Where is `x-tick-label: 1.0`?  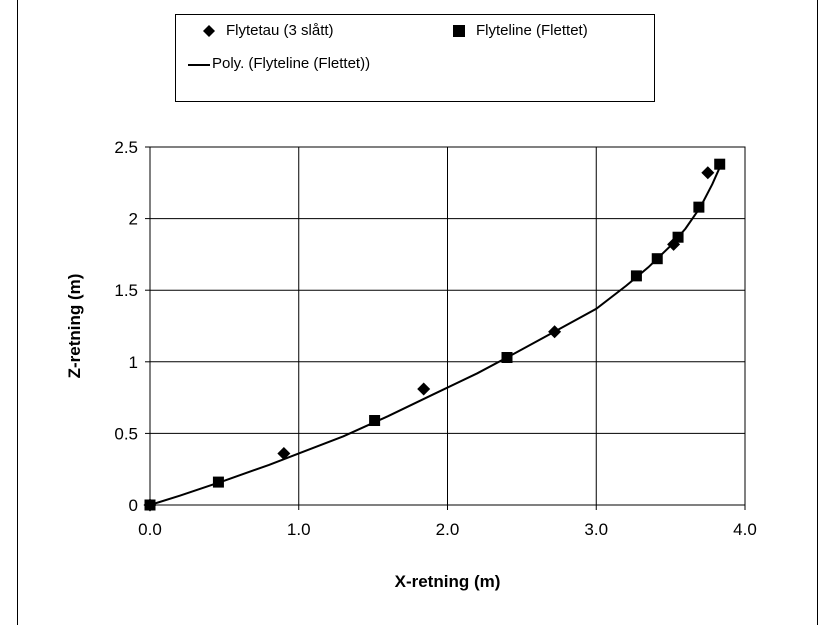 x-tick-label: 1.0 is located at coordinates (299, 529).